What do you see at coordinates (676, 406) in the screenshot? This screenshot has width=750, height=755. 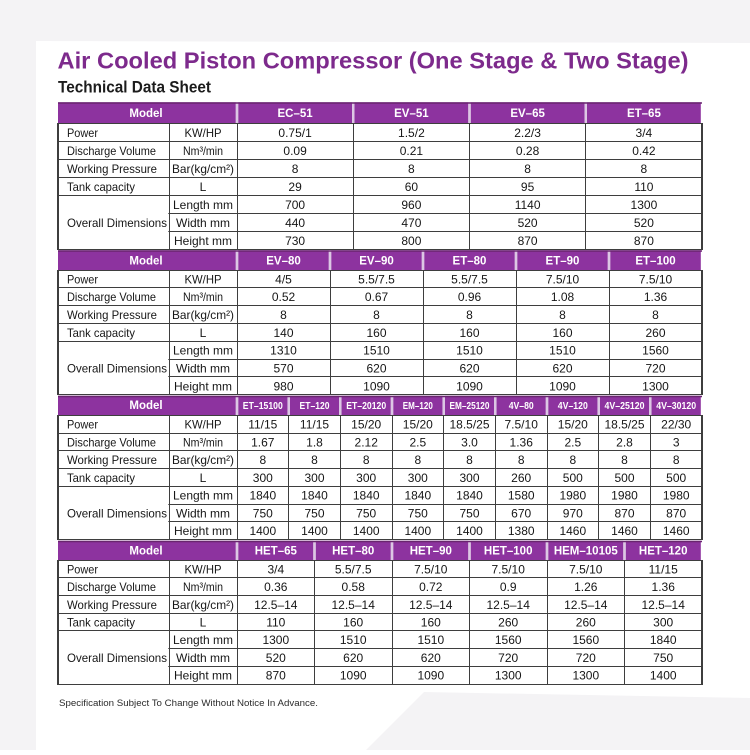 I see `svg-text: 4V–30120` at bounding box center [676, 406].